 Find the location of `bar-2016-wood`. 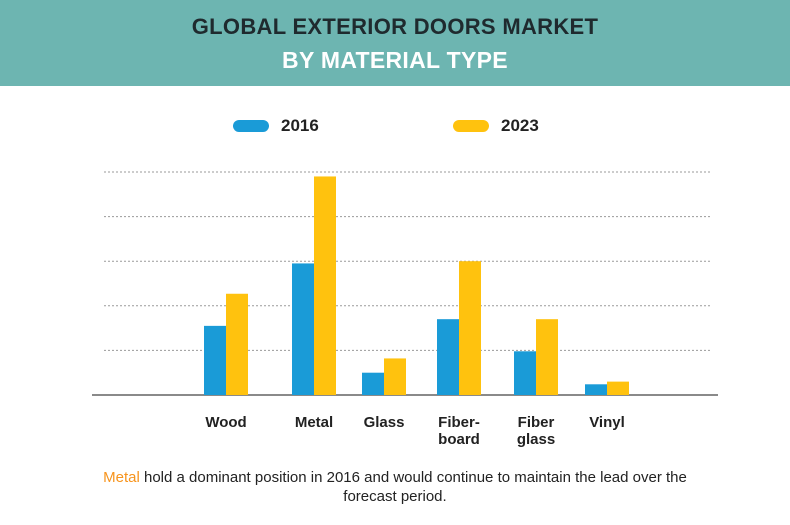

bar-2016-wood is located at coordinates (215, 360).